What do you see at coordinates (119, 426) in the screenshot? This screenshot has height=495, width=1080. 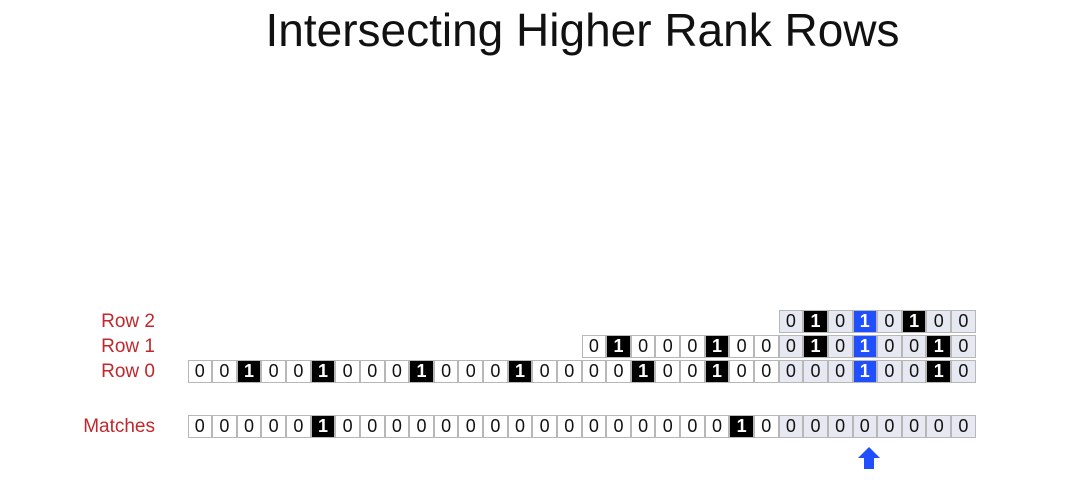 I see `matches-label: Matches` at bounding box center [119, 426].